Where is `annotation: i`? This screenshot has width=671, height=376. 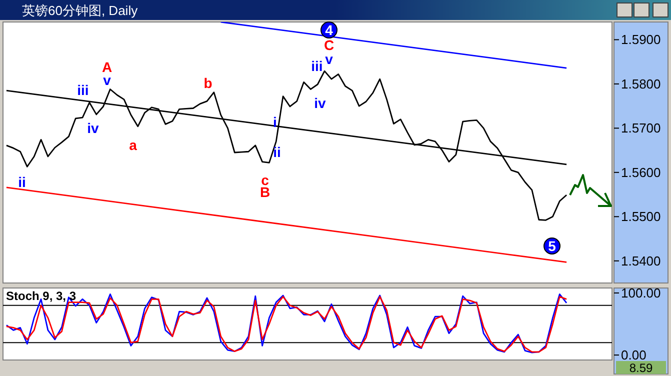 annotation: i is located at coordinates (275, 122).